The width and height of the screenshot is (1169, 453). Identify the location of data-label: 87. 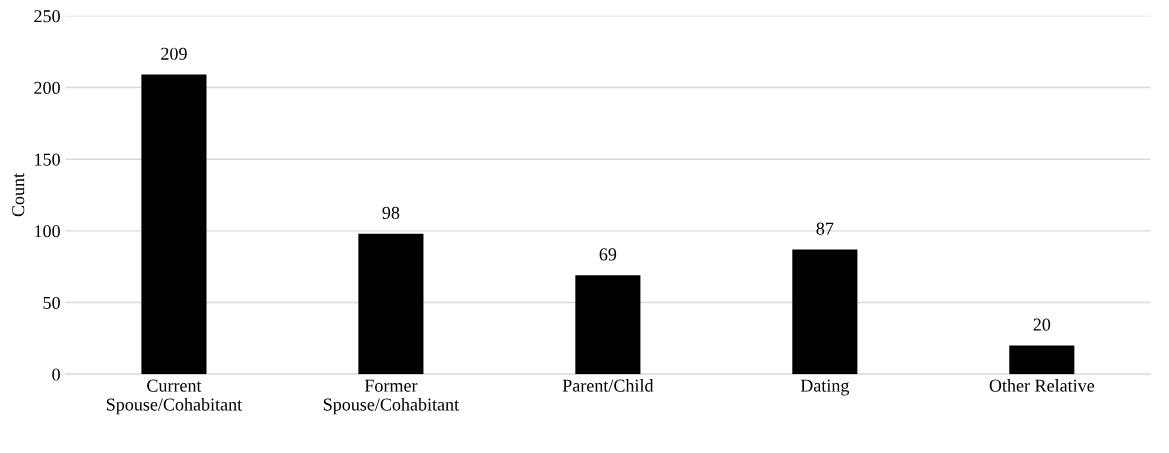
(825, 228).